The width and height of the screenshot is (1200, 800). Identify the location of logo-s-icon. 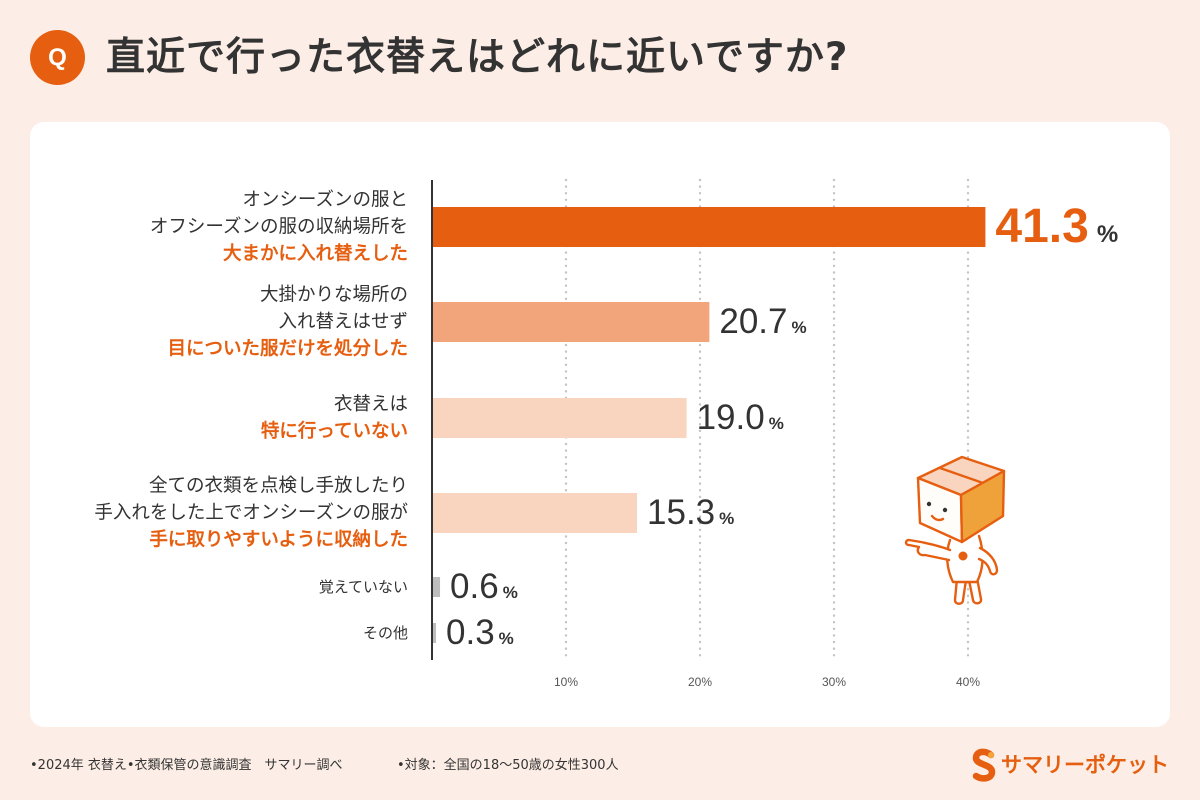
(984, 765).